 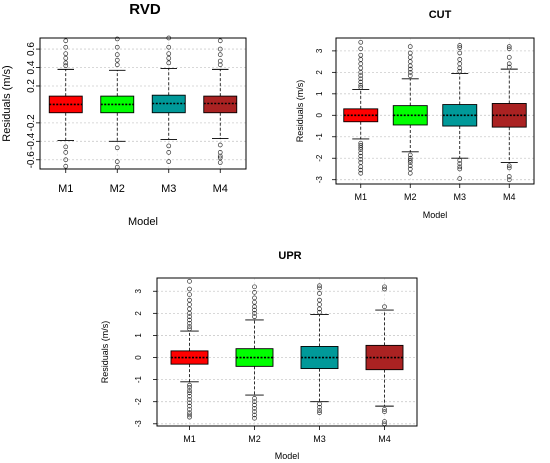 What do you see at coordinates (384, 439) in the screenshot?
I see `x-tick-label: M4` at bounding box center [384, 439].